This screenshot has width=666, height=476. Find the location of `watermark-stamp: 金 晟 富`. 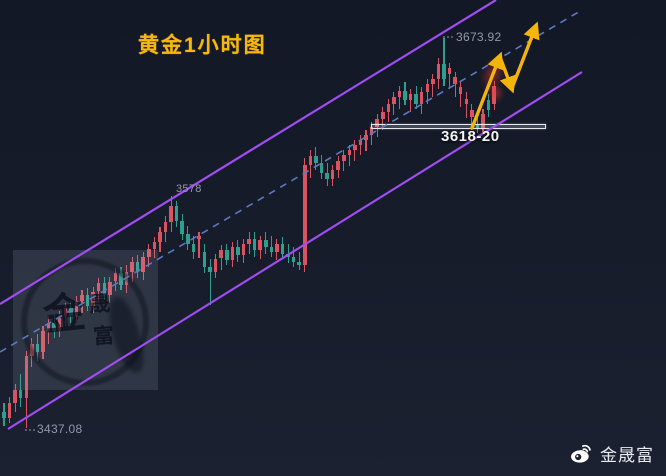

watermark-stamp: 金 晟 富 is located at coordinates (85, 322).